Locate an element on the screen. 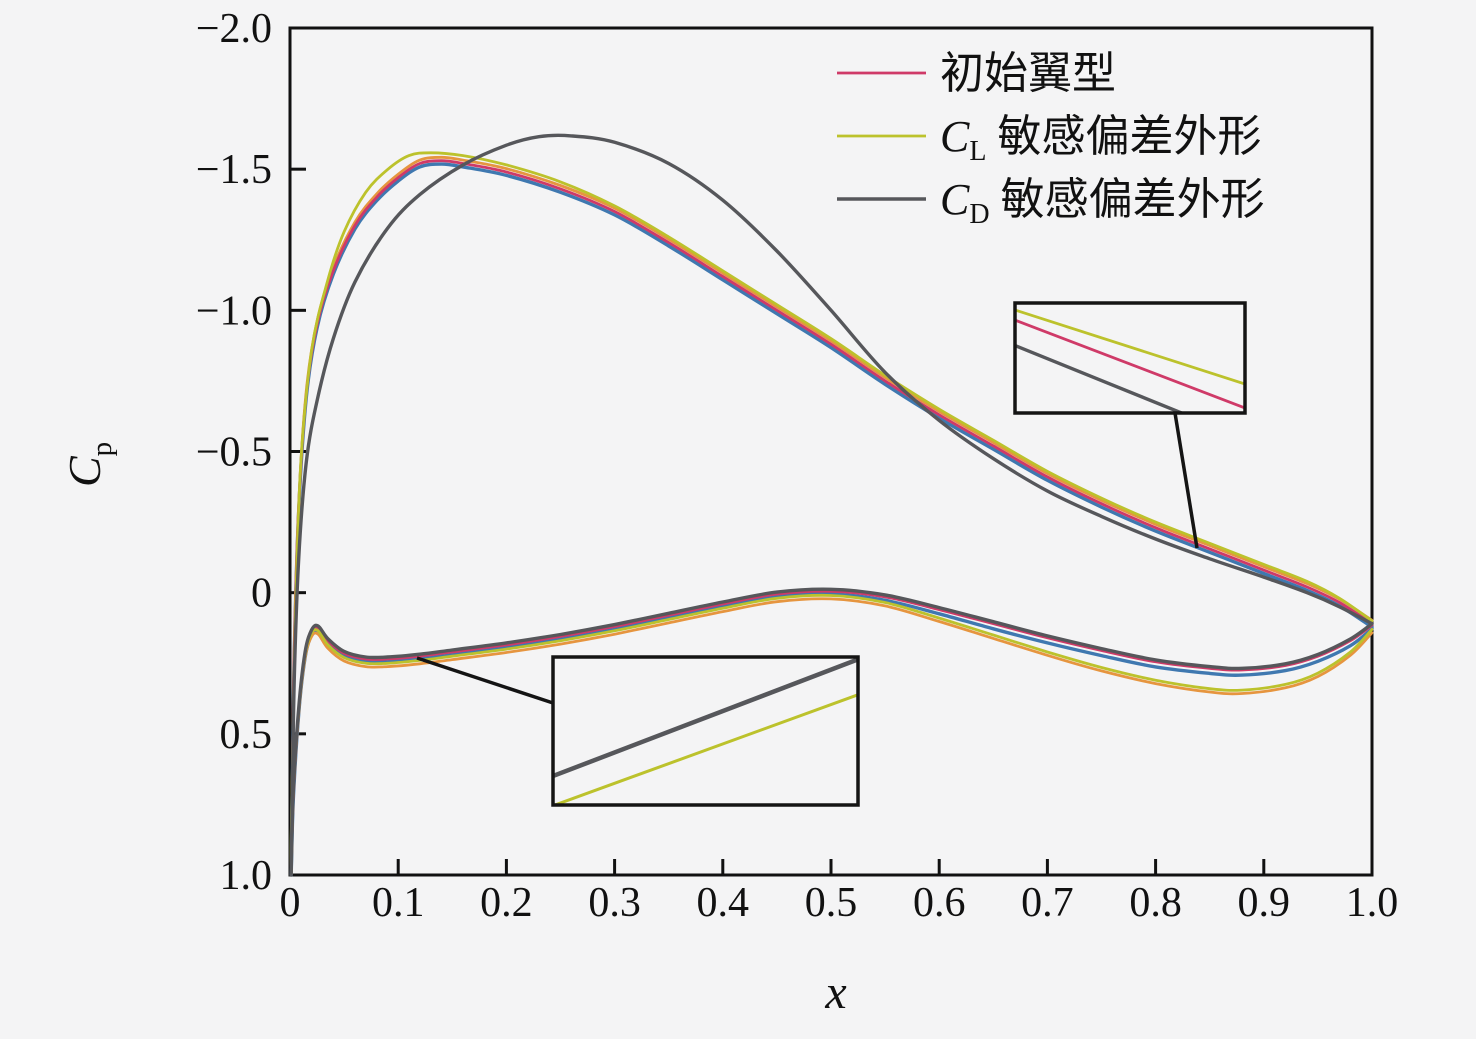 This screenshot has height=1039, width=1476. x-axis-label: x is located at coordinates (835, 992).